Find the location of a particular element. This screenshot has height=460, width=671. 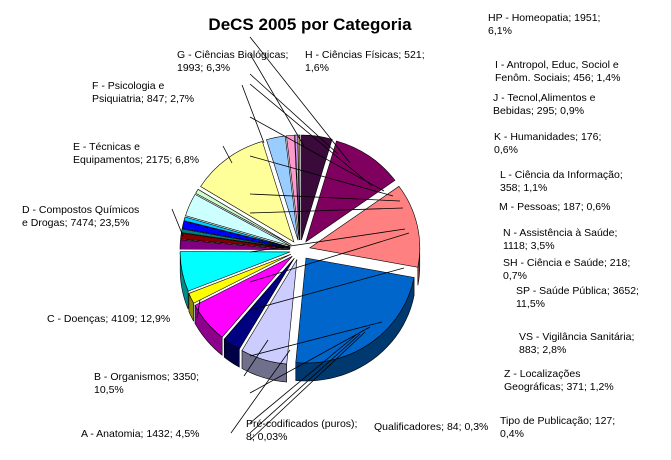

slice-label: Tipo de Publicação; 127; 0,4% is located at coordinates (557, 427).